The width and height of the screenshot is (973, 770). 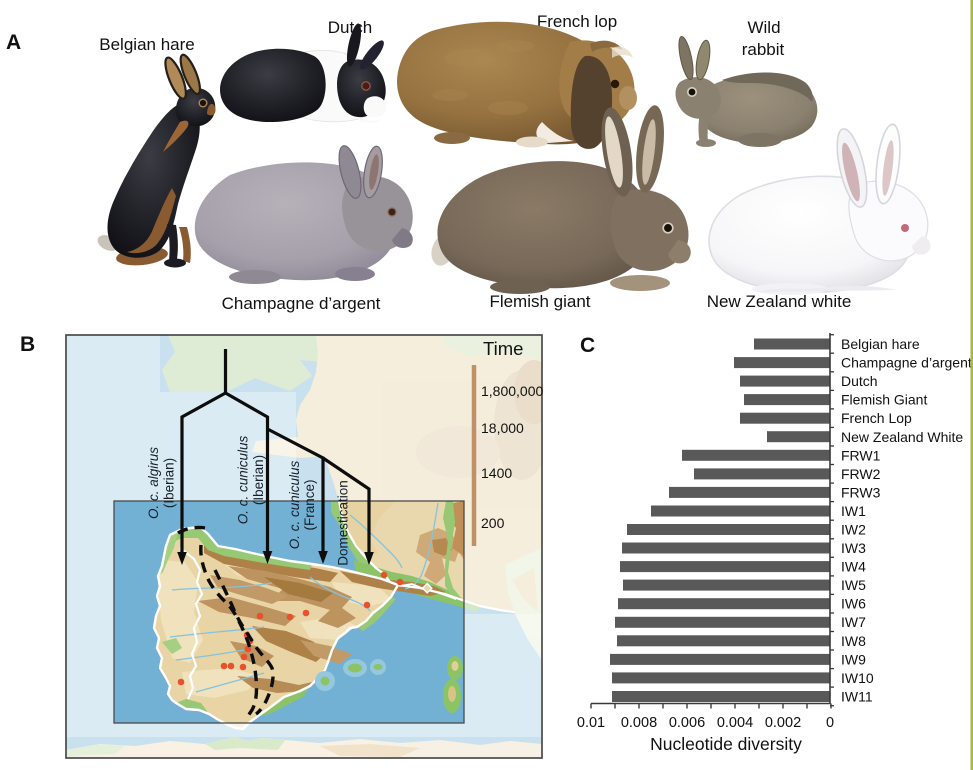 I want to click on svg-text: IW10, so click(x=857, y=678).